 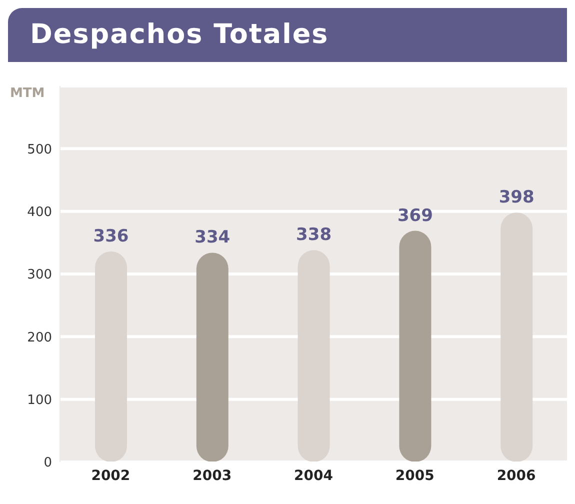 I want to click on y-tick-label: 200, so click(x=39, y=338).